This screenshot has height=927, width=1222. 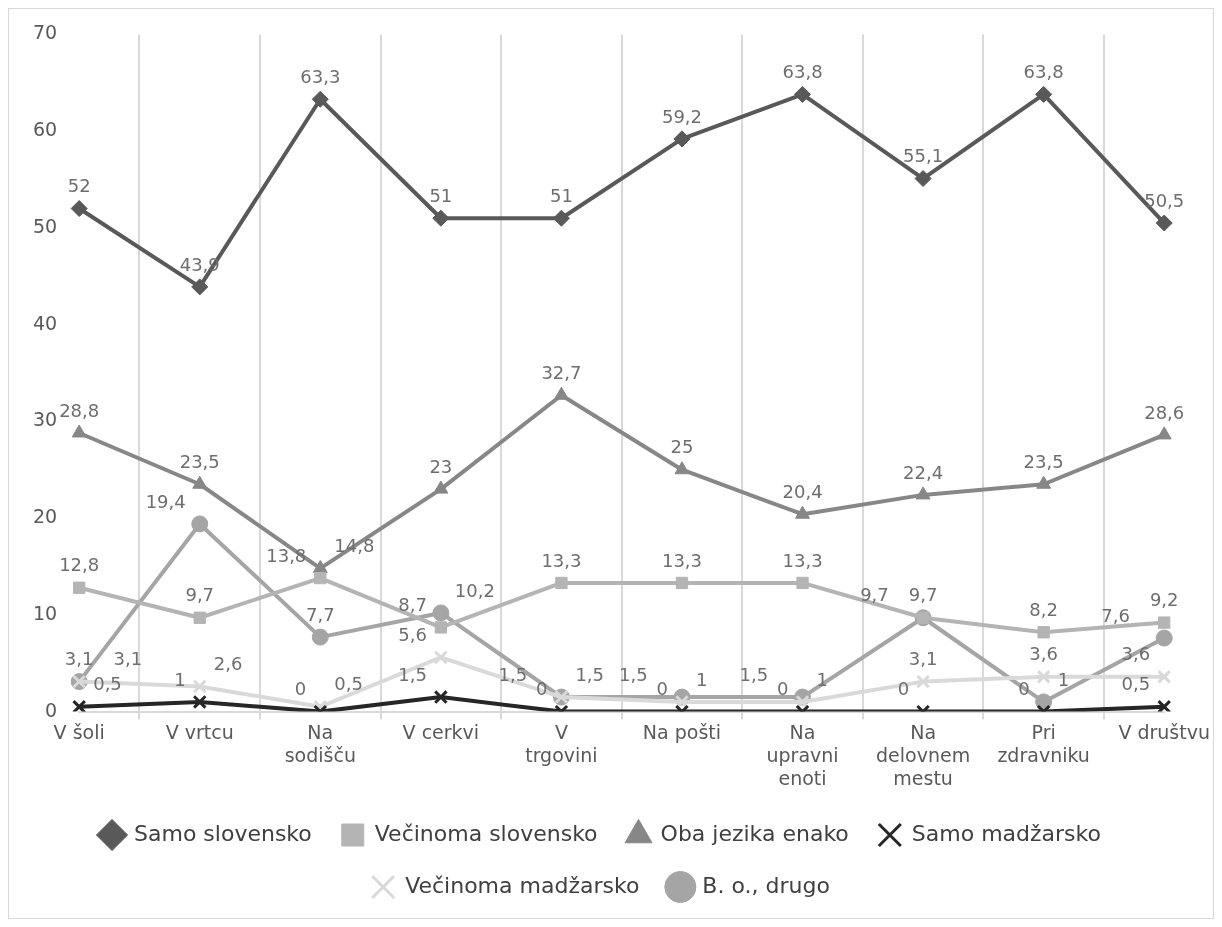 I want to click on data-label: 3,6, so click(x=1043, y=654).